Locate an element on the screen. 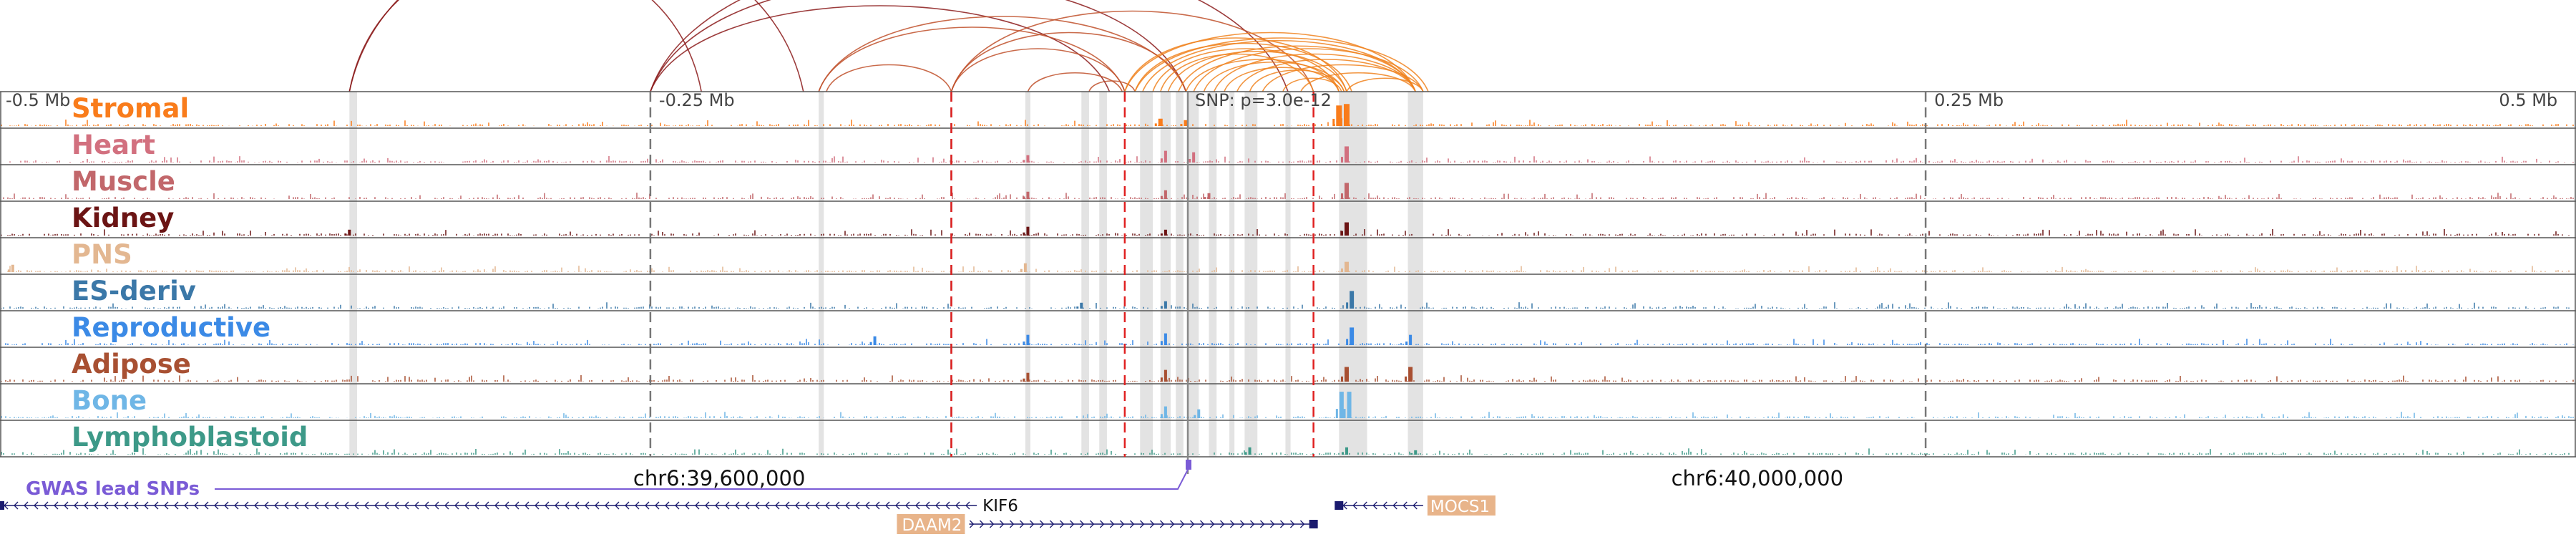 Image resolution: width=2576 pixels, height=537 pixels. track-stromal is located at coordinates (1288, 108).